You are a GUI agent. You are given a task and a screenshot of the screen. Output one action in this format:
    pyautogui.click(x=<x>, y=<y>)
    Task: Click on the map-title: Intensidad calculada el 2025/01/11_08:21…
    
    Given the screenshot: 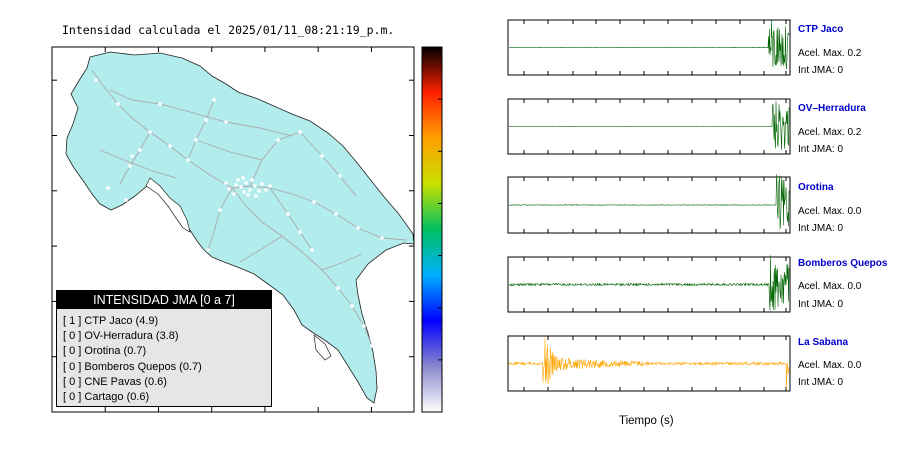 What is the action you would take?
    pyautogui.click(x=228, y=30)
    